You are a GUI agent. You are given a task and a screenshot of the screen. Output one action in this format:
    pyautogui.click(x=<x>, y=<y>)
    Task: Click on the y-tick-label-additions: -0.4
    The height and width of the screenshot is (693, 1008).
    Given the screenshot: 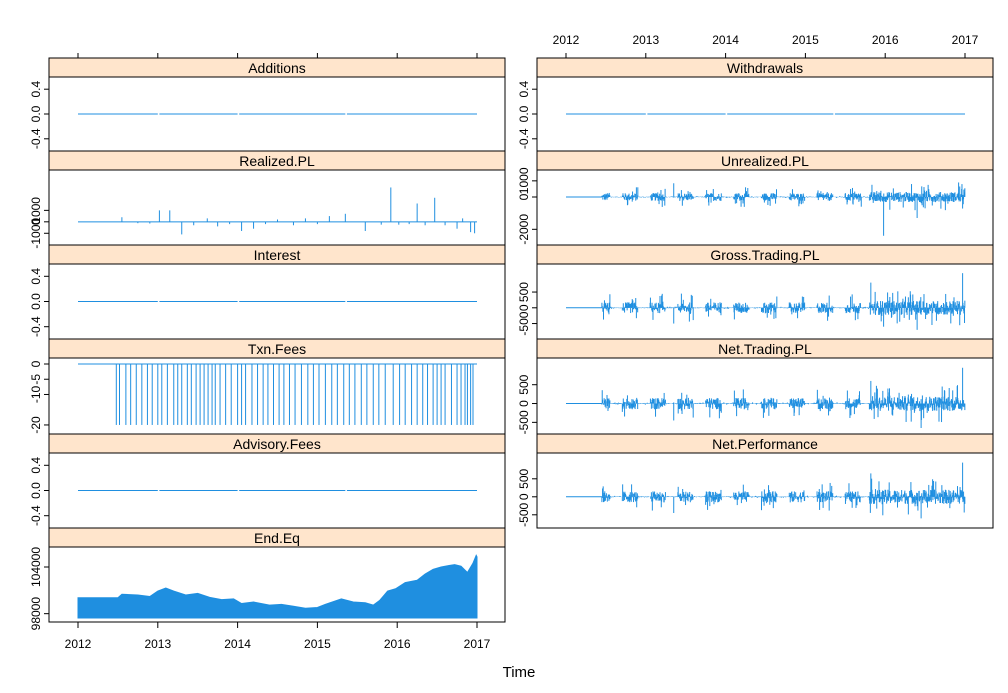 What is the action you would take?
    pyautogui.click(x=36, y=138)
    